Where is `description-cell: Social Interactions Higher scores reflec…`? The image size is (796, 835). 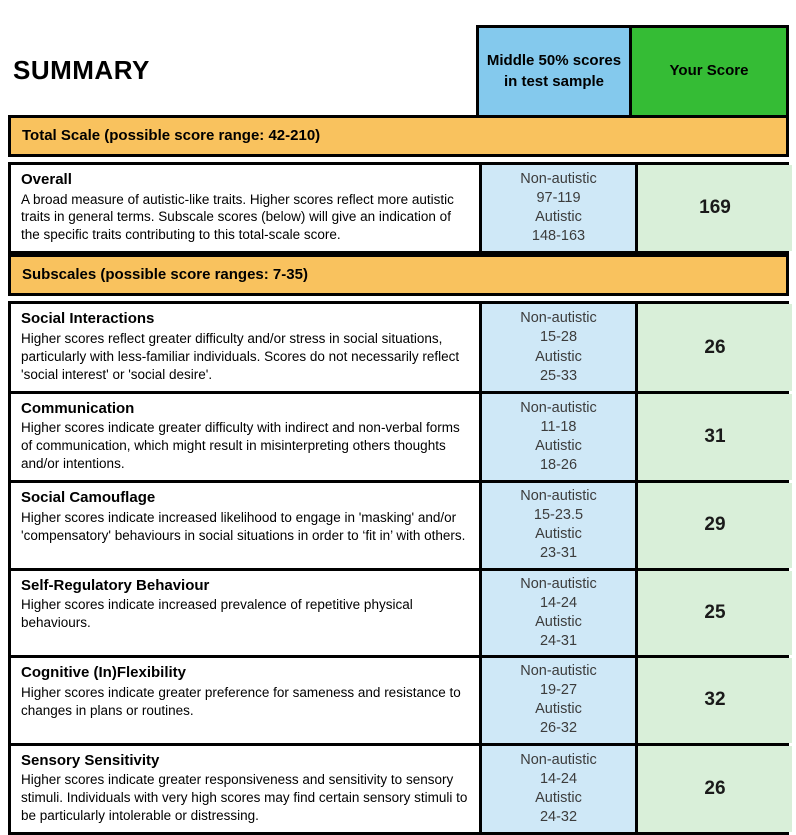 description-cell: Social Interactions Higher scores reflec… is located at coordinates (245, 347).